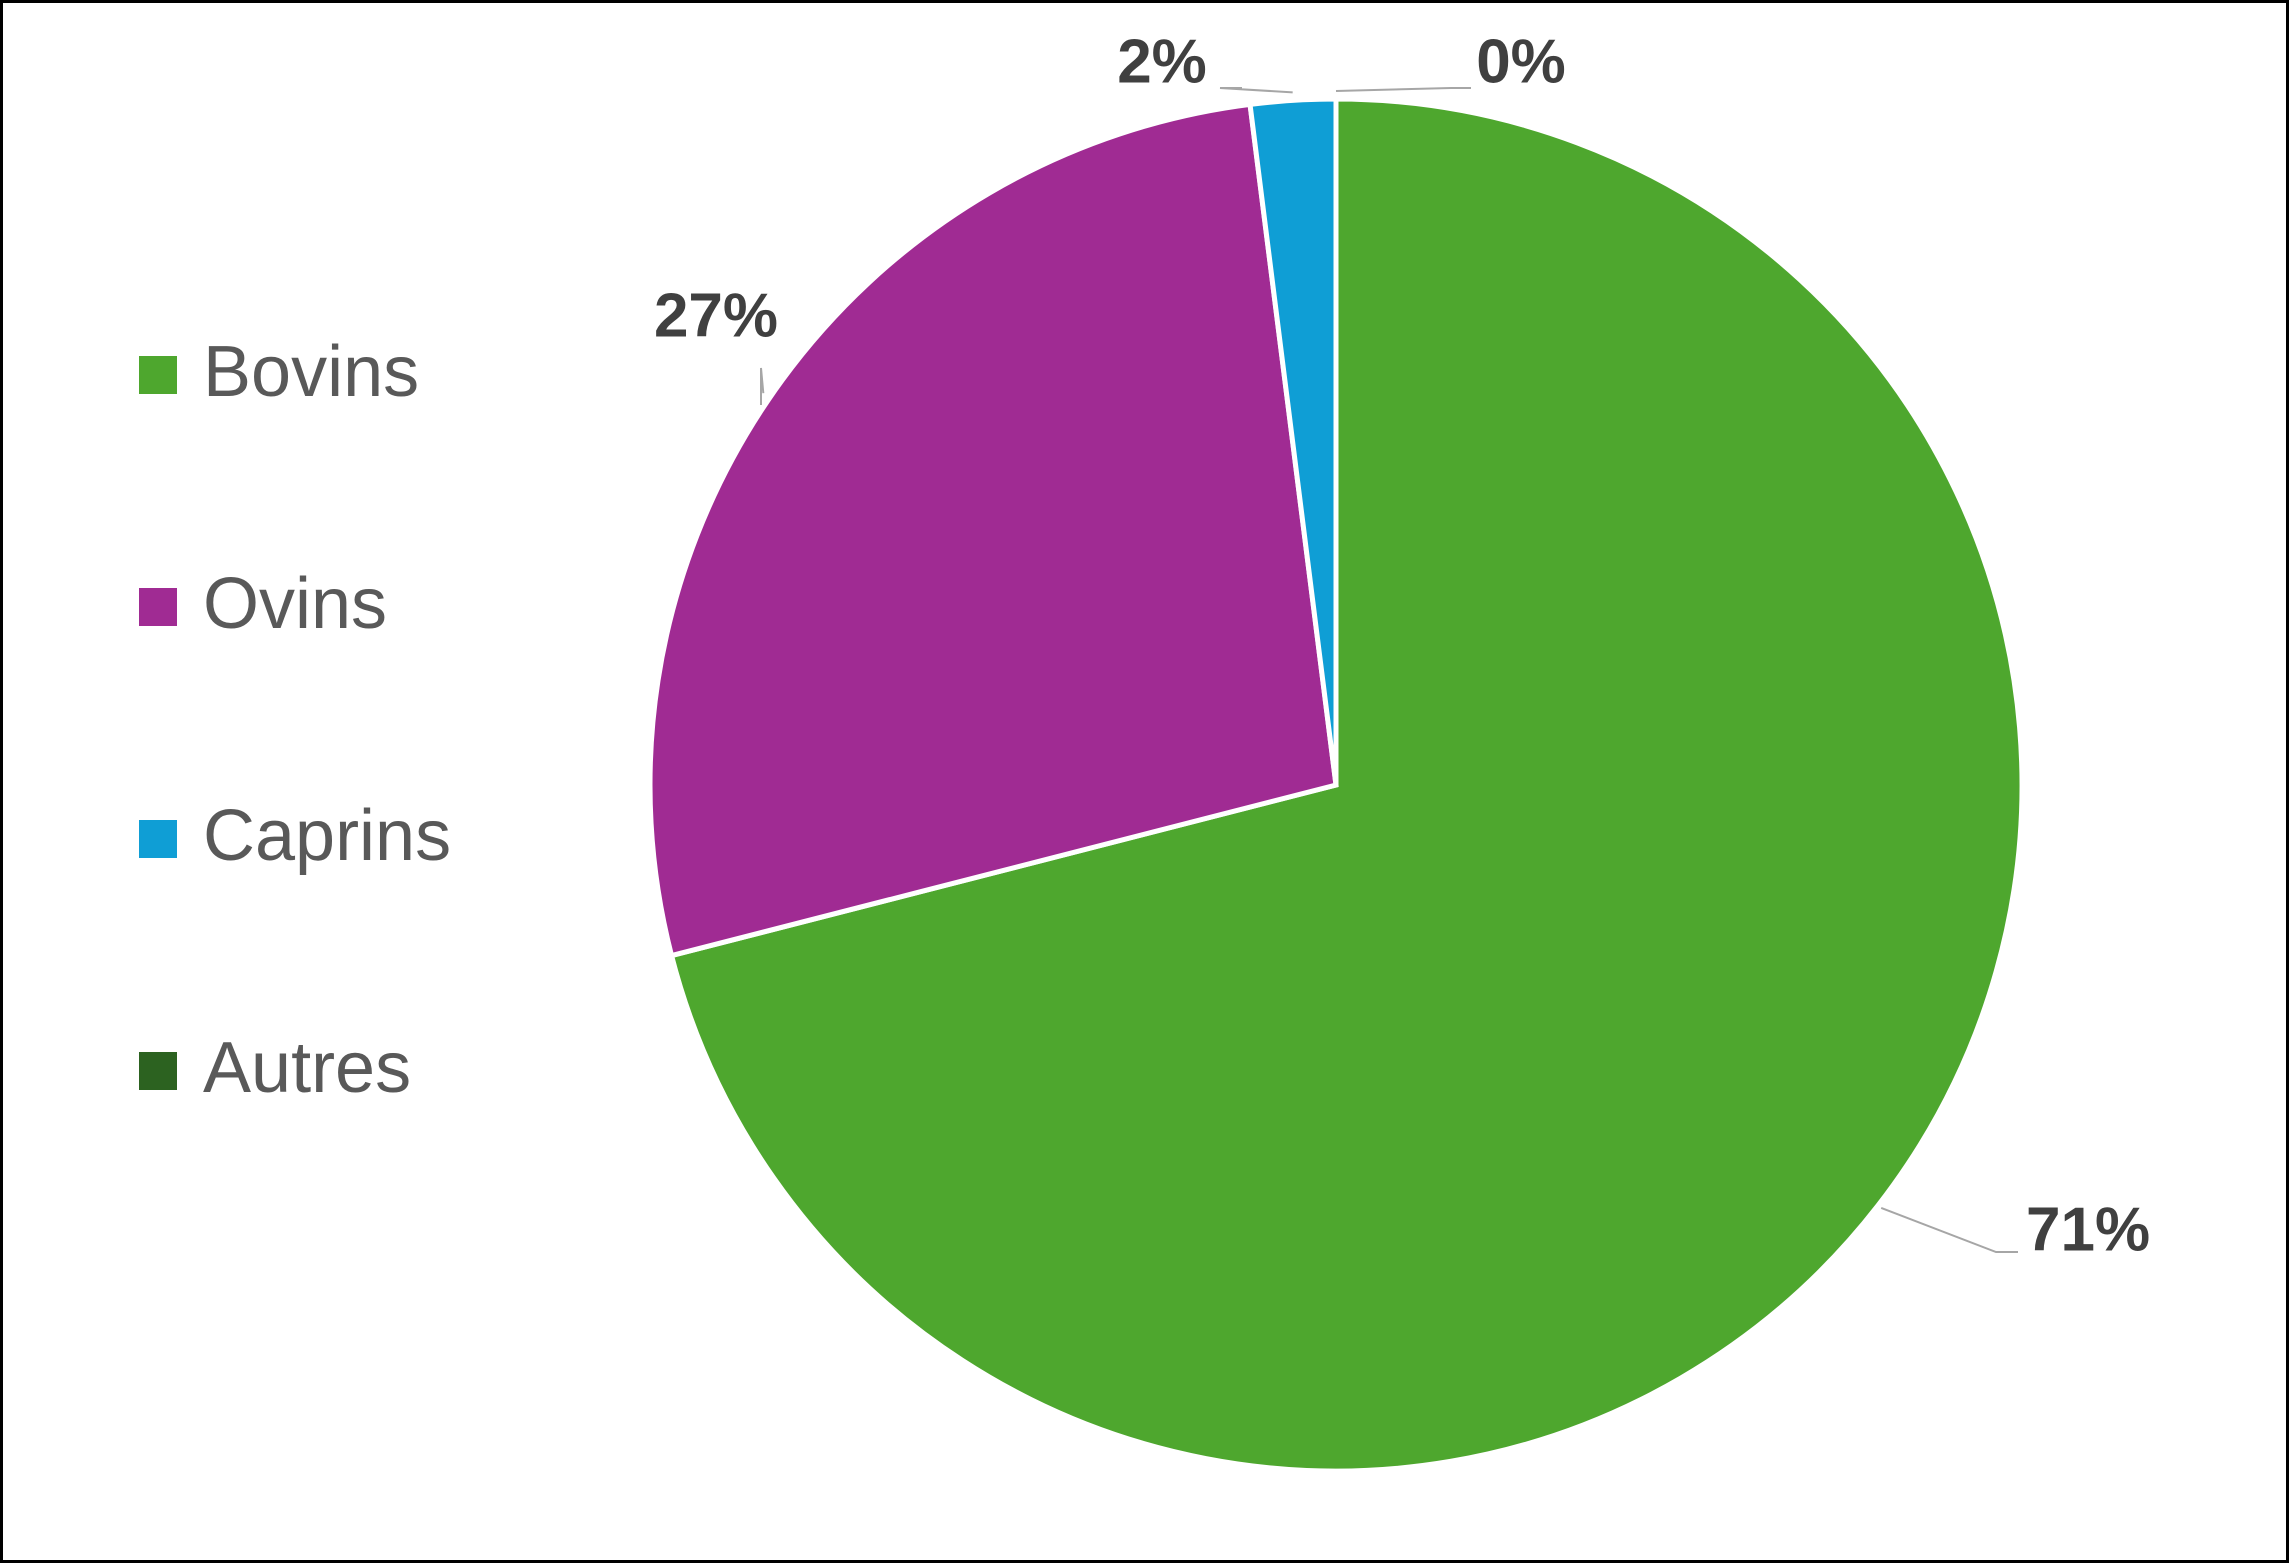 This screenshot has height=1563, width=2289. Describe the element at coordinates (2088, 1229) in the screenshot. I see `data-label: 71%` at that location.